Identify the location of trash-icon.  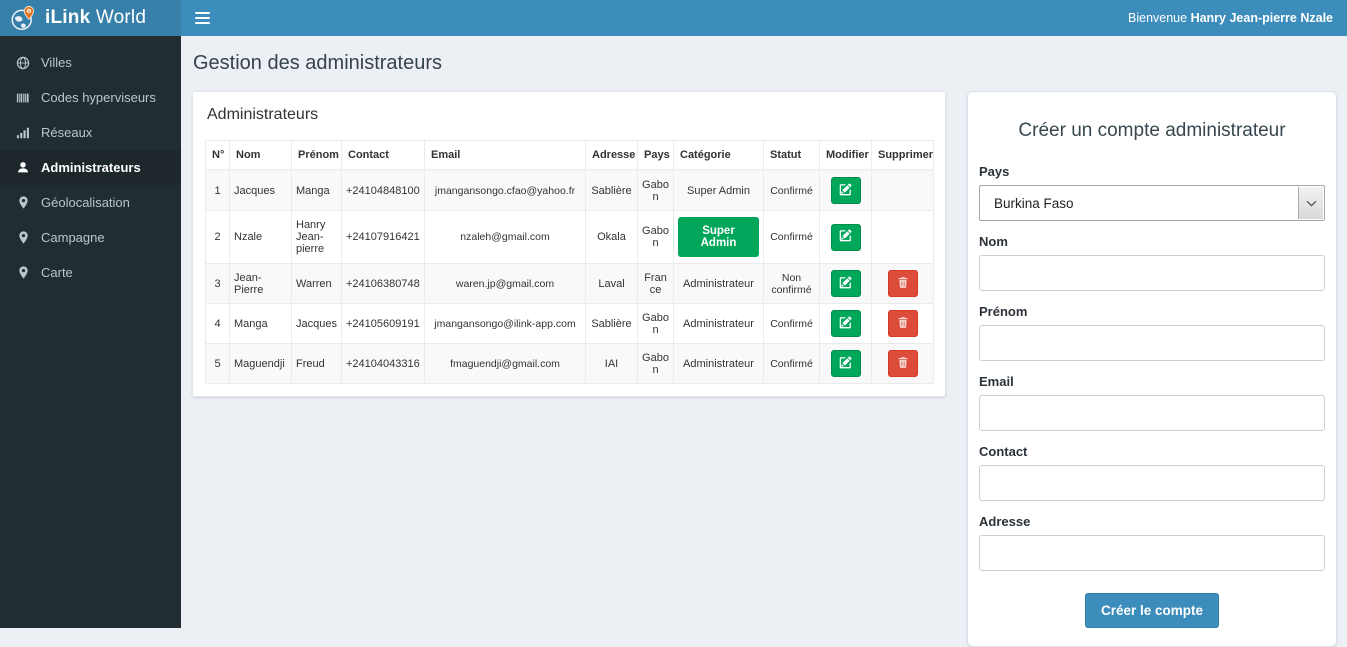
(903, 364).